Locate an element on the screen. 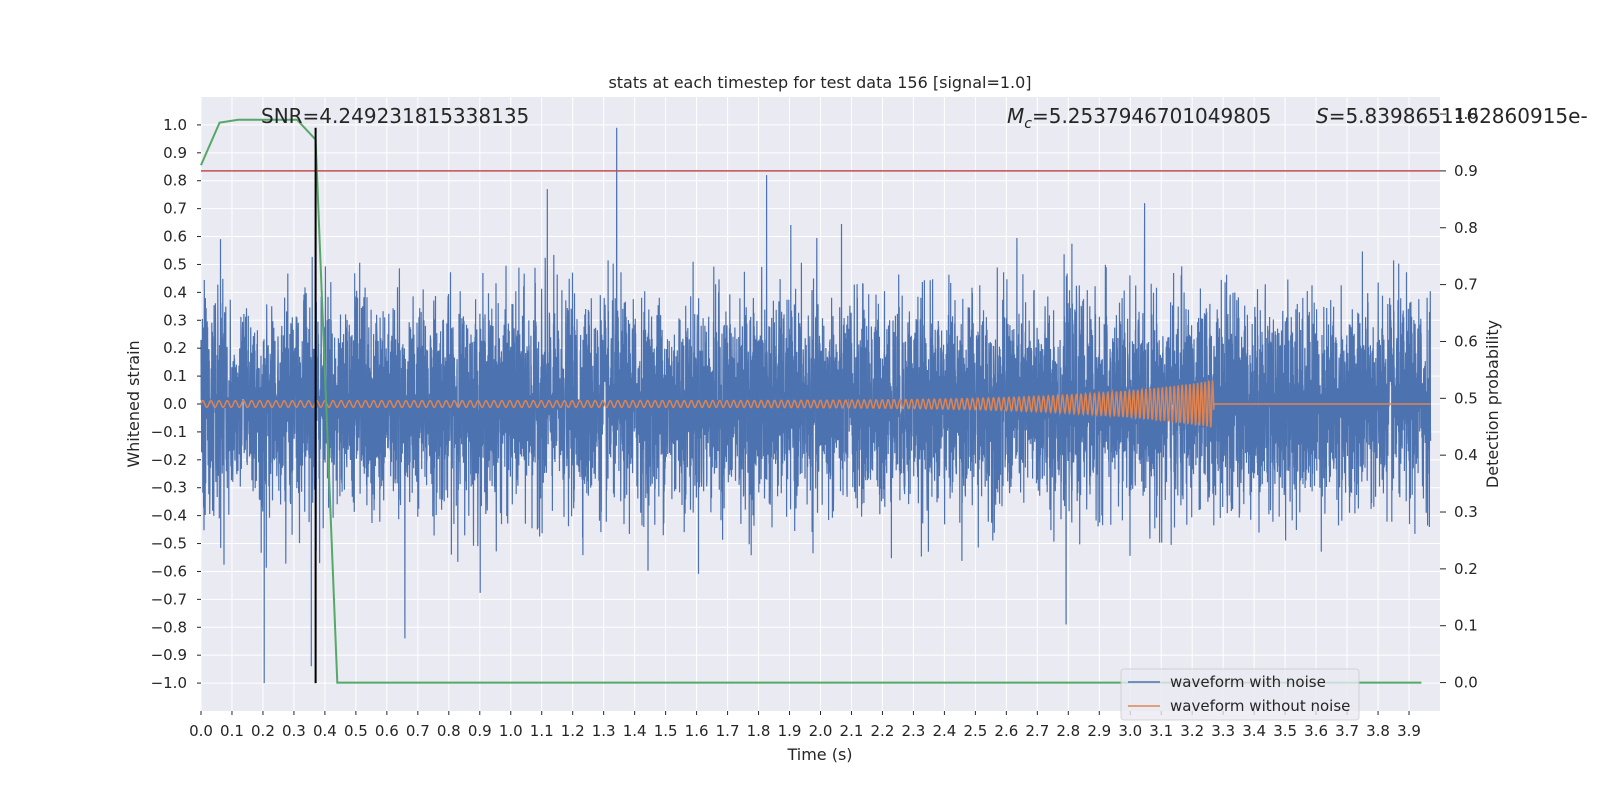 The height and width of the screenshot is (800, 1600). x-tick-label: 1.7 is located at coordinates (728, 731).